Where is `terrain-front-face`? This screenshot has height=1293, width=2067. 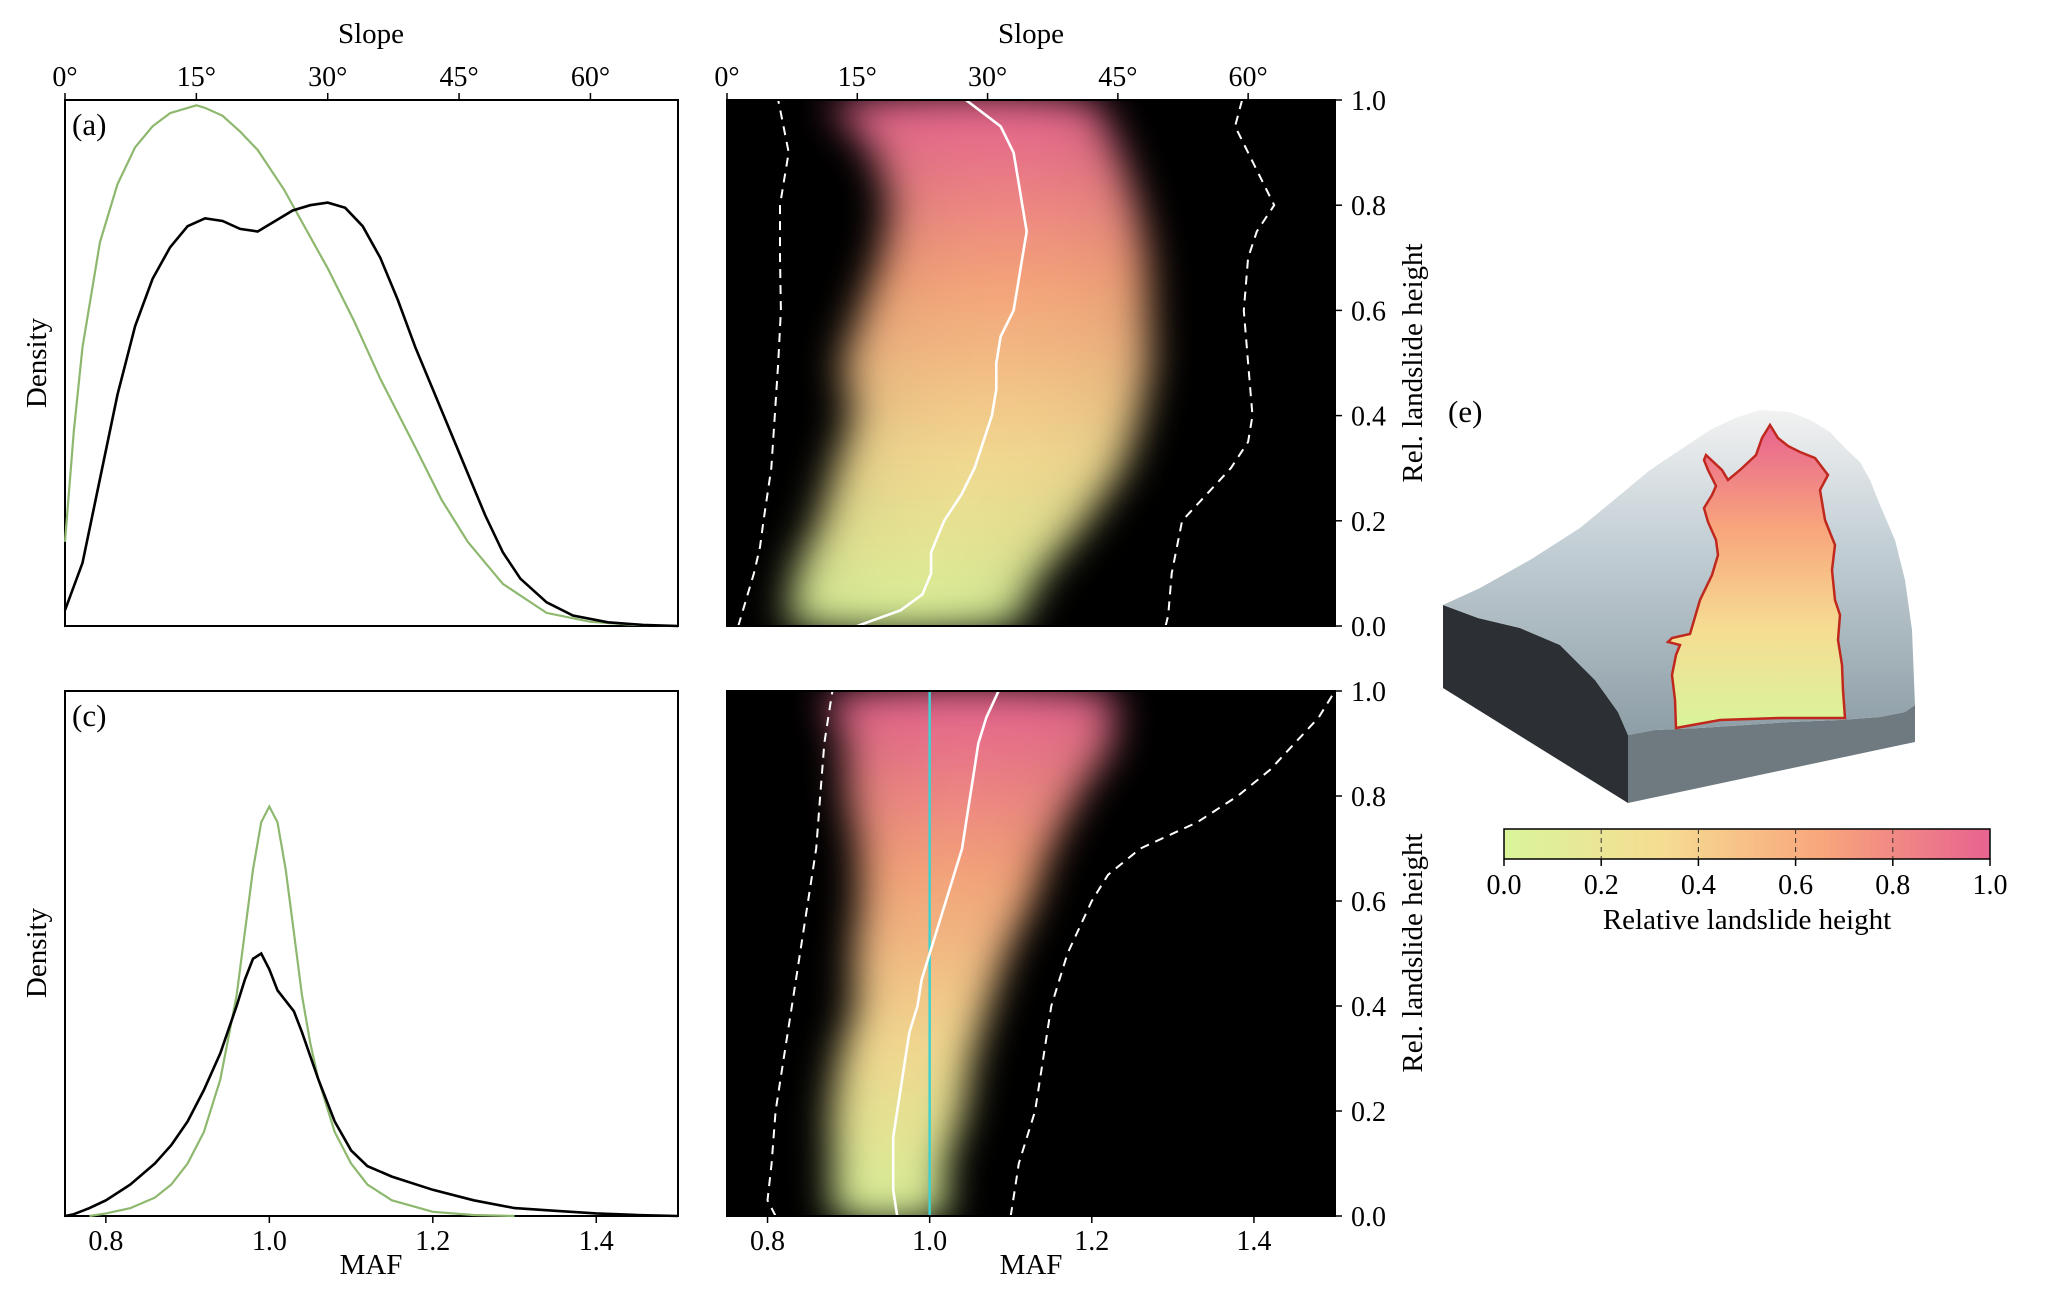 terrain-front-face is located at coordinates (1771, 754).